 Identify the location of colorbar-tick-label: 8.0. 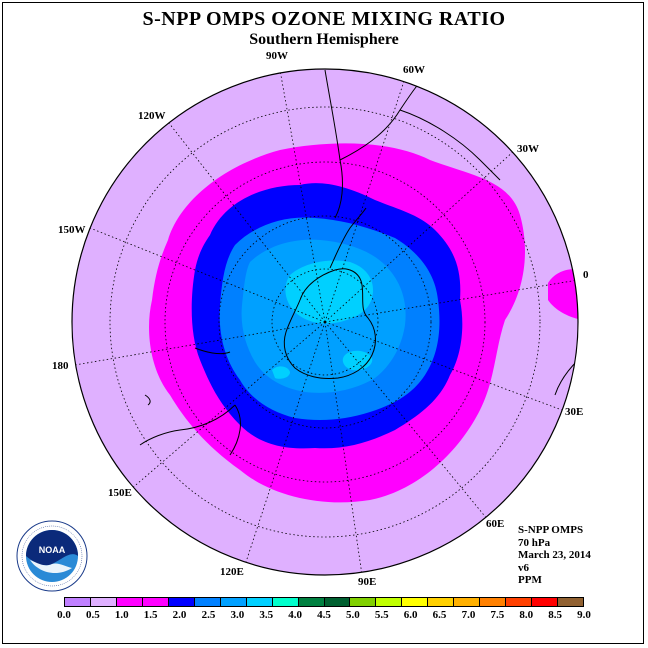
(526, 615).